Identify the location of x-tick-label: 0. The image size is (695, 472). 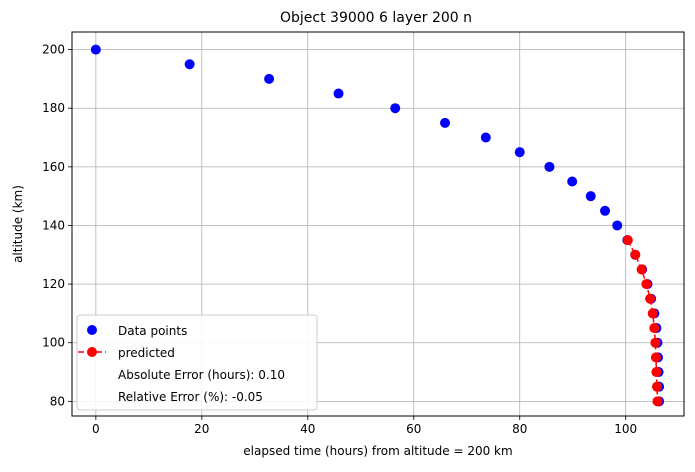
(96, 429).